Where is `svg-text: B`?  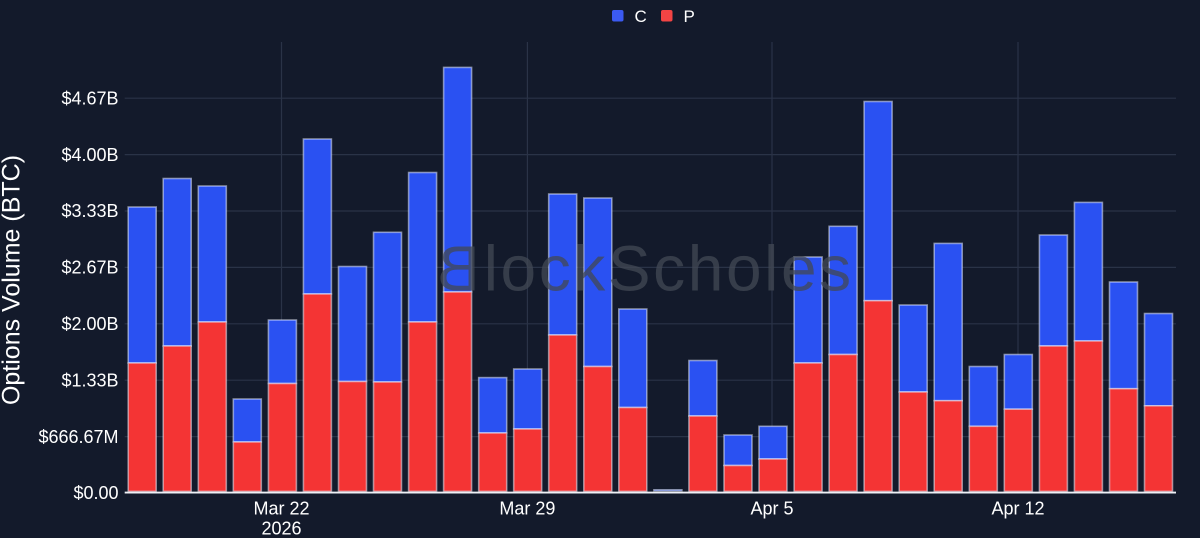 svg-text: B is located at coordinates (458, 269).